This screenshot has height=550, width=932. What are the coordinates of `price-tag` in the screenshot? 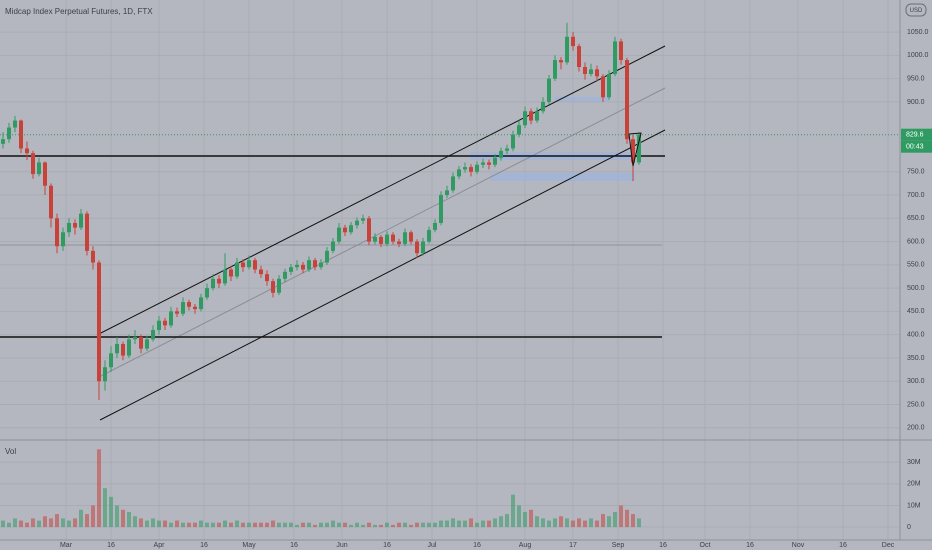 It's located at (916, 134).